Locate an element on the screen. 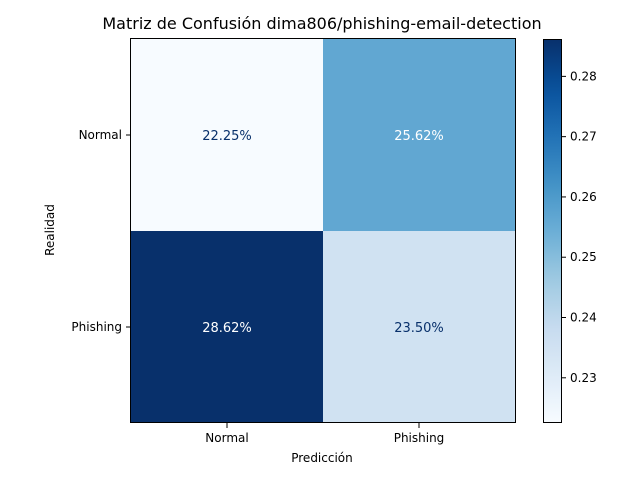 The height and width of the screenshot is (485, 640). x-axis-ticks: Normal Phishing is located at coordinates (324, 434).